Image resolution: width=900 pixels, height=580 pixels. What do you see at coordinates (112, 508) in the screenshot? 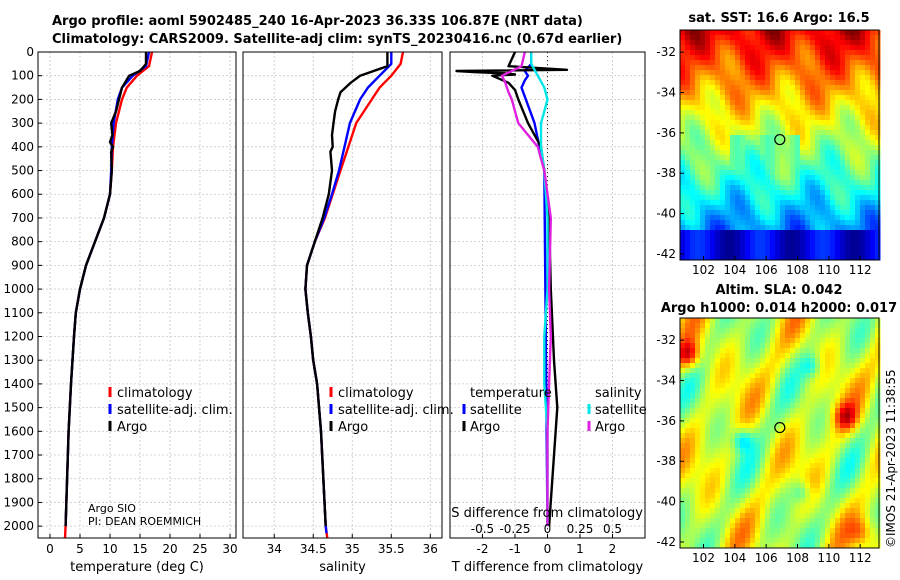
I see `float-institution: Argo SIO` at bounding box center [112, 508].